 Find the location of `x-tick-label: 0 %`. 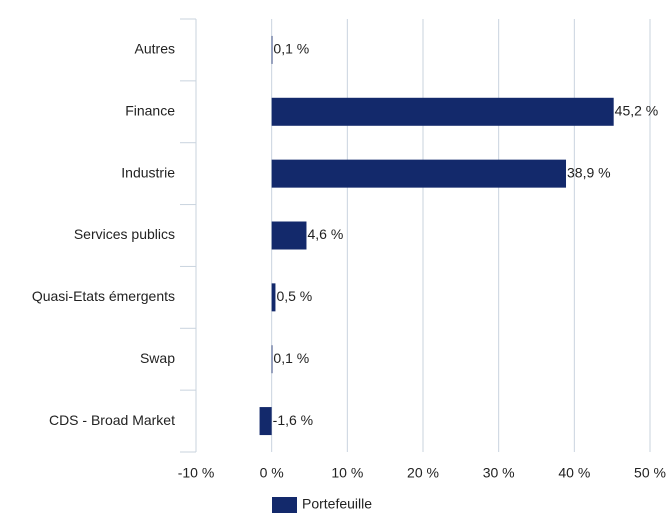

x-tick-label: 0 % is located at coordinates (272, 473).